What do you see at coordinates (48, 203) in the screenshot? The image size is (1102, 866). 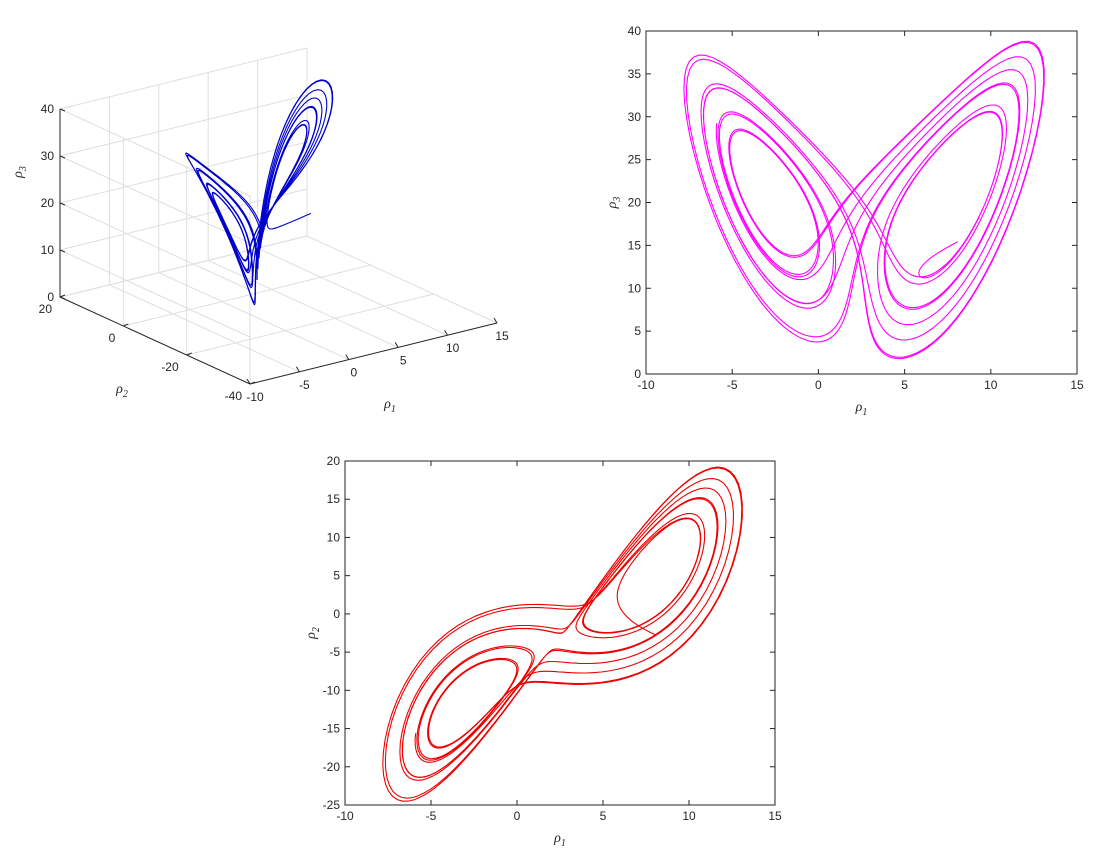 I see `z-tick-label: 20` at bounding box center [48, 203].